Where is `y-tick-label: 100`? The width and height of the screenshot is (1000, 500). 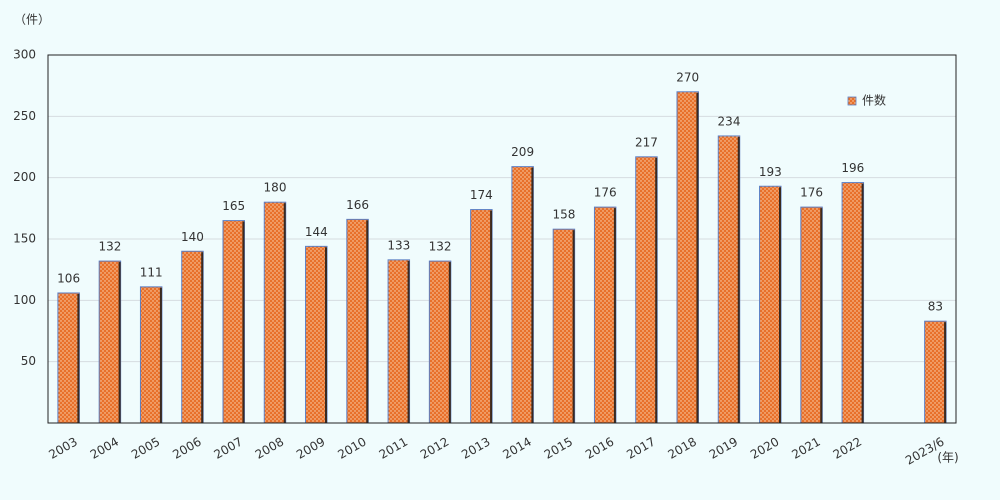 y-tick-label: 100 is located at coordinates (24, 300).